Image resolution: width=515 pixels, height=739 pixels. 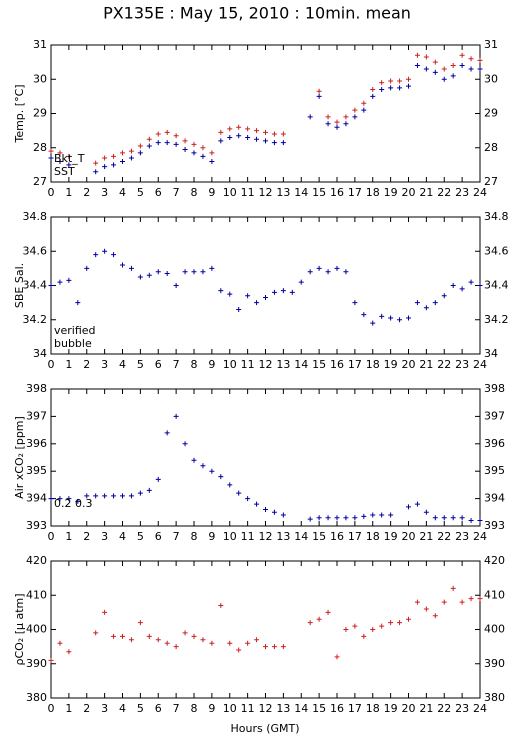 What do you see at coordinates (40, 113) in the screenshot?
I see `y-tick-label: 29` at bounding box center [40, 113].